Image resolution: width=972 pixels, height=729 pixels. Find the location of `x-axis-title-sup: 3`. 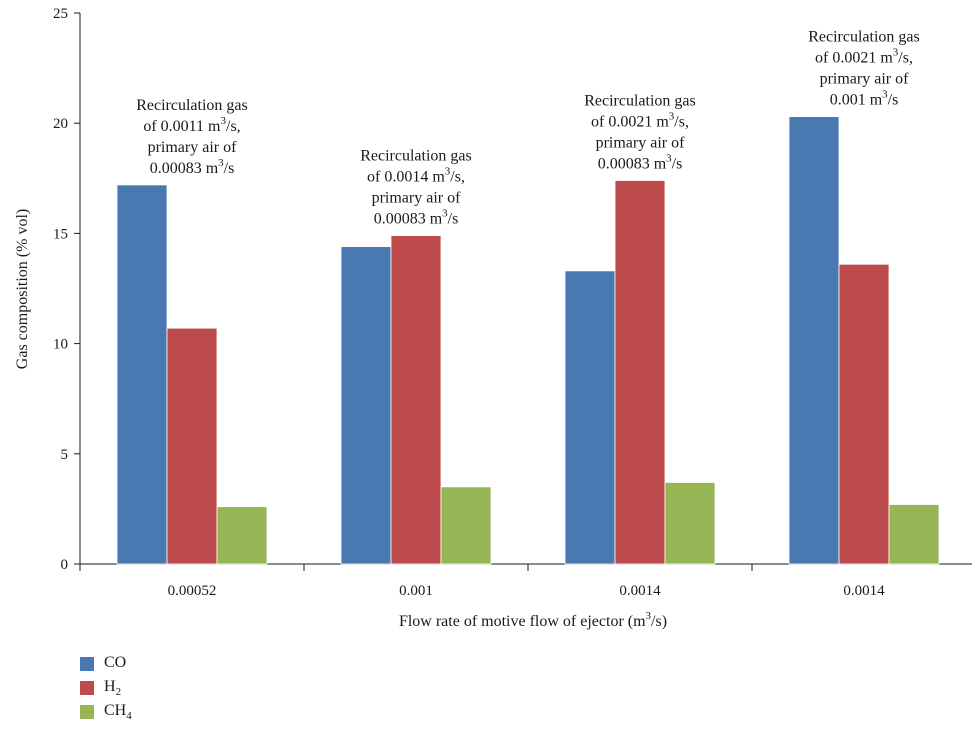

x-axis-title-sup: 3 is located at coordinates (649, 616).